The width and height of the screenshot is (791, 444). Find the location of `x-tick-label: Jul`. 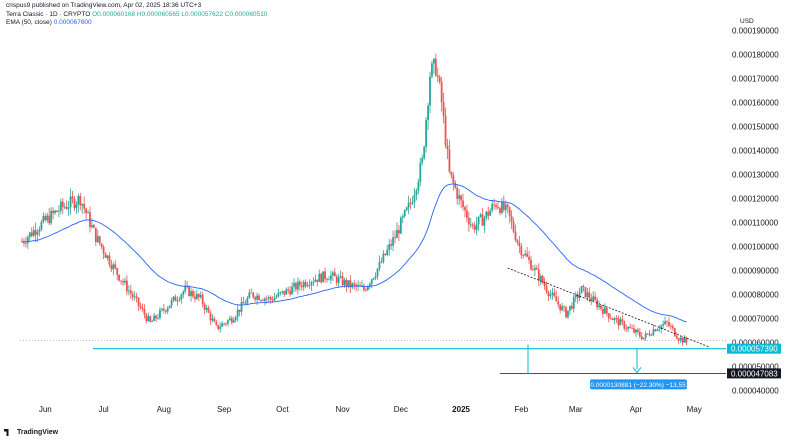

x-tick-label: Jul is located at coordinates (103, 409).